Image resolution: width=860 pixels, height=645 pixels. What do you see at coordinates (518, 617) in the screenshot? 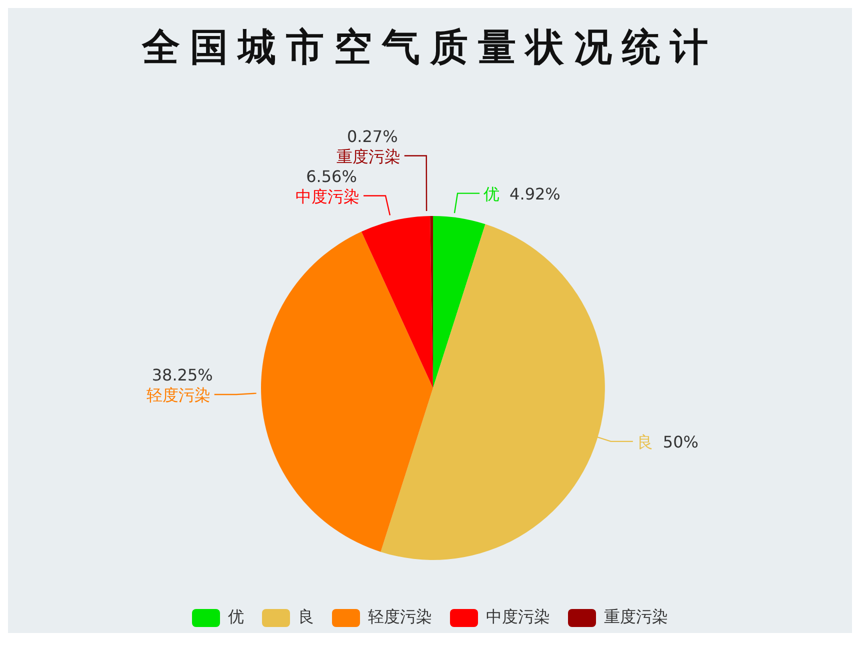
I see `legend-label: 中度污染` at bounding box center [518, 617].